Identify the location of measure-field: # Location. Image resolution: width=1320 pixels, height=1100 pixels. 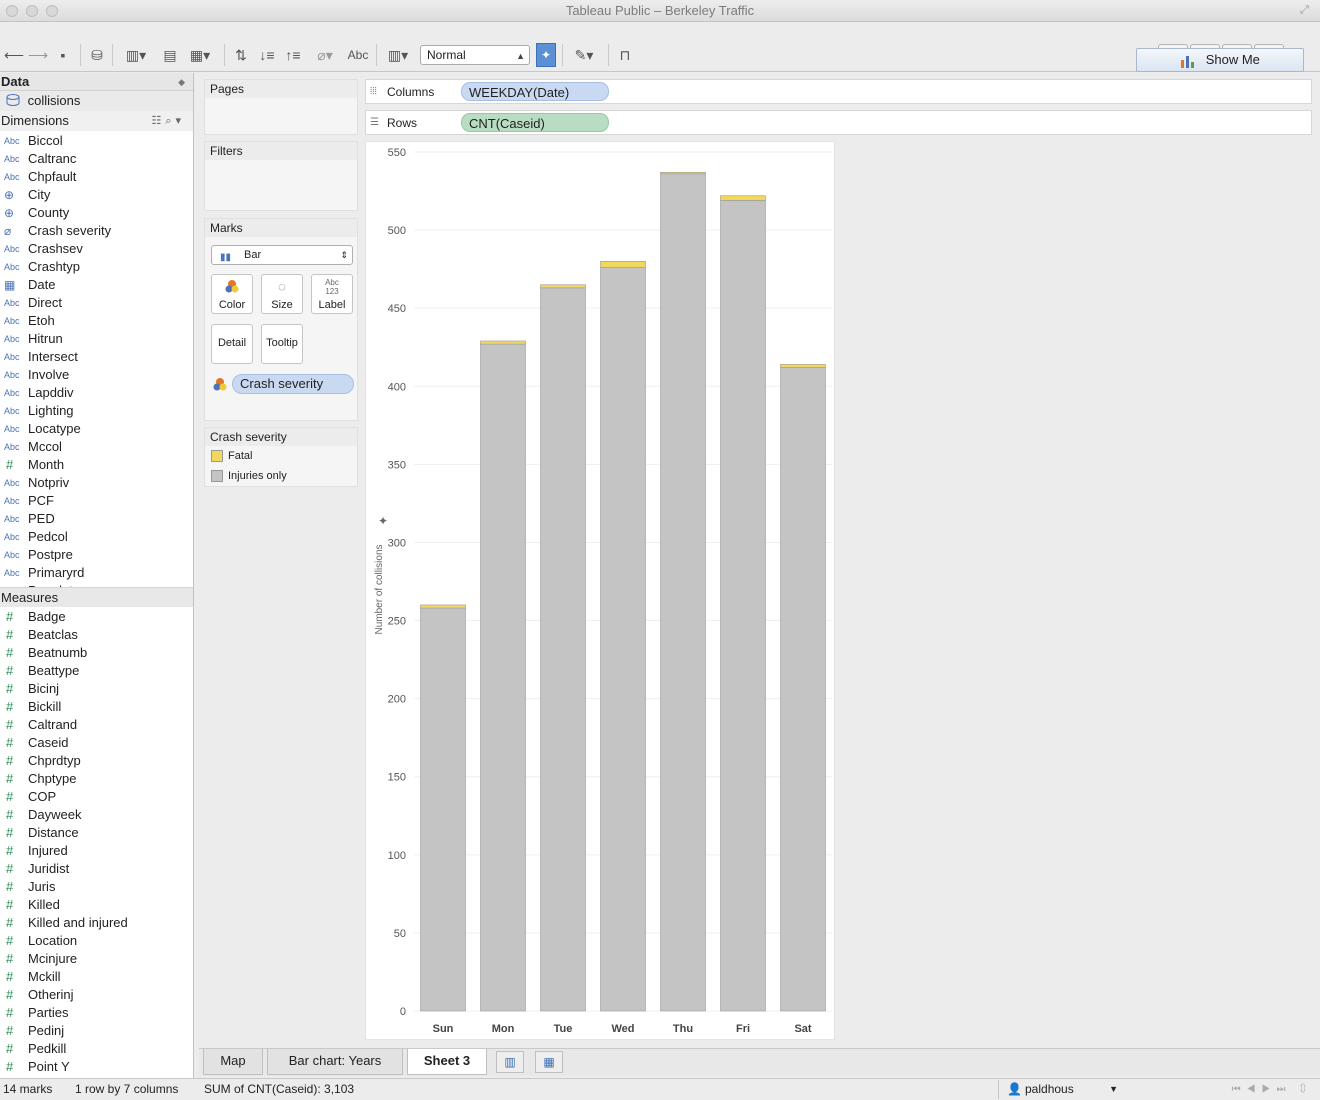
(96, 941).